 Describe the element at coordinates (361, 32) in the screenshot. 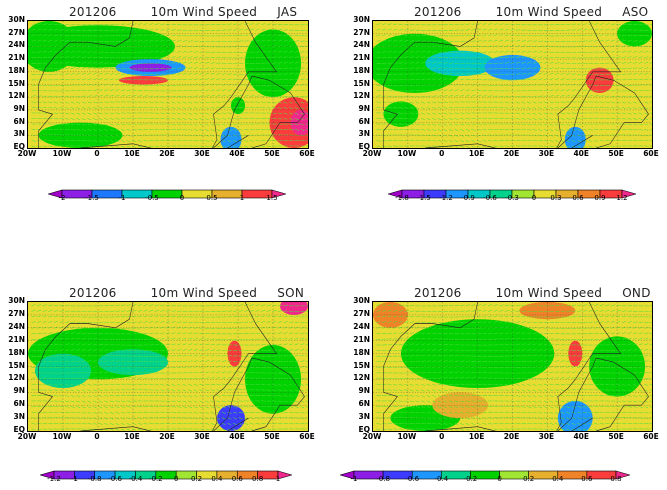

I see `lat-tick-label: 27N` at that location.